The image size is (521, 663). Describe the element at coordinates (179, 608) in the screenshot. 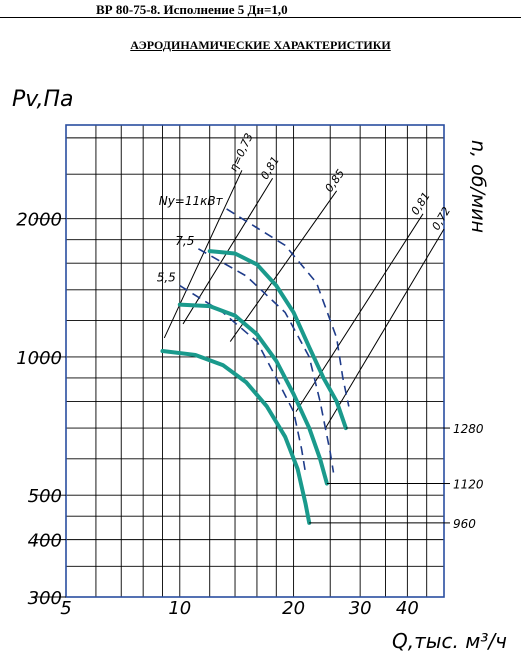

I see `x-tick-label: 10` at that location.